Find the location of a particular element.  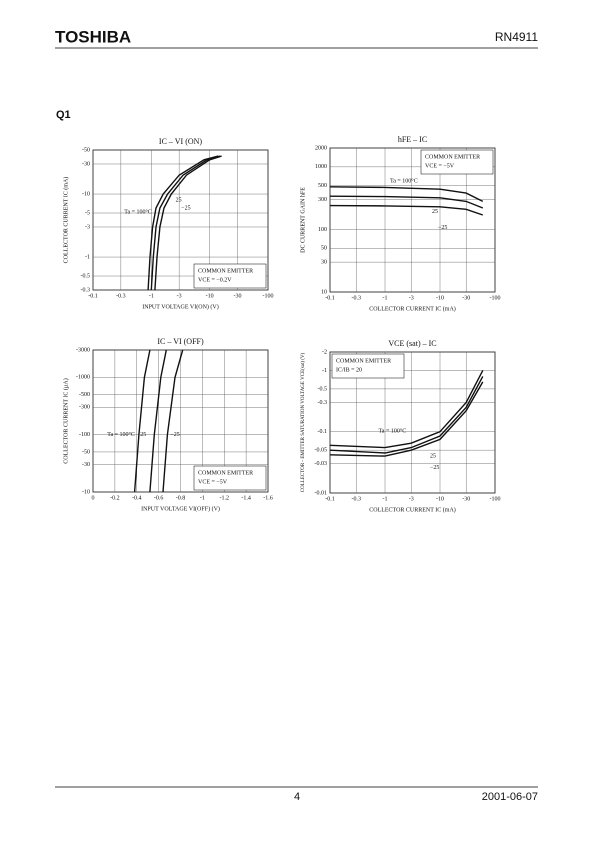

x-tick-label: -1.6 is located at coordinates (268, 498).